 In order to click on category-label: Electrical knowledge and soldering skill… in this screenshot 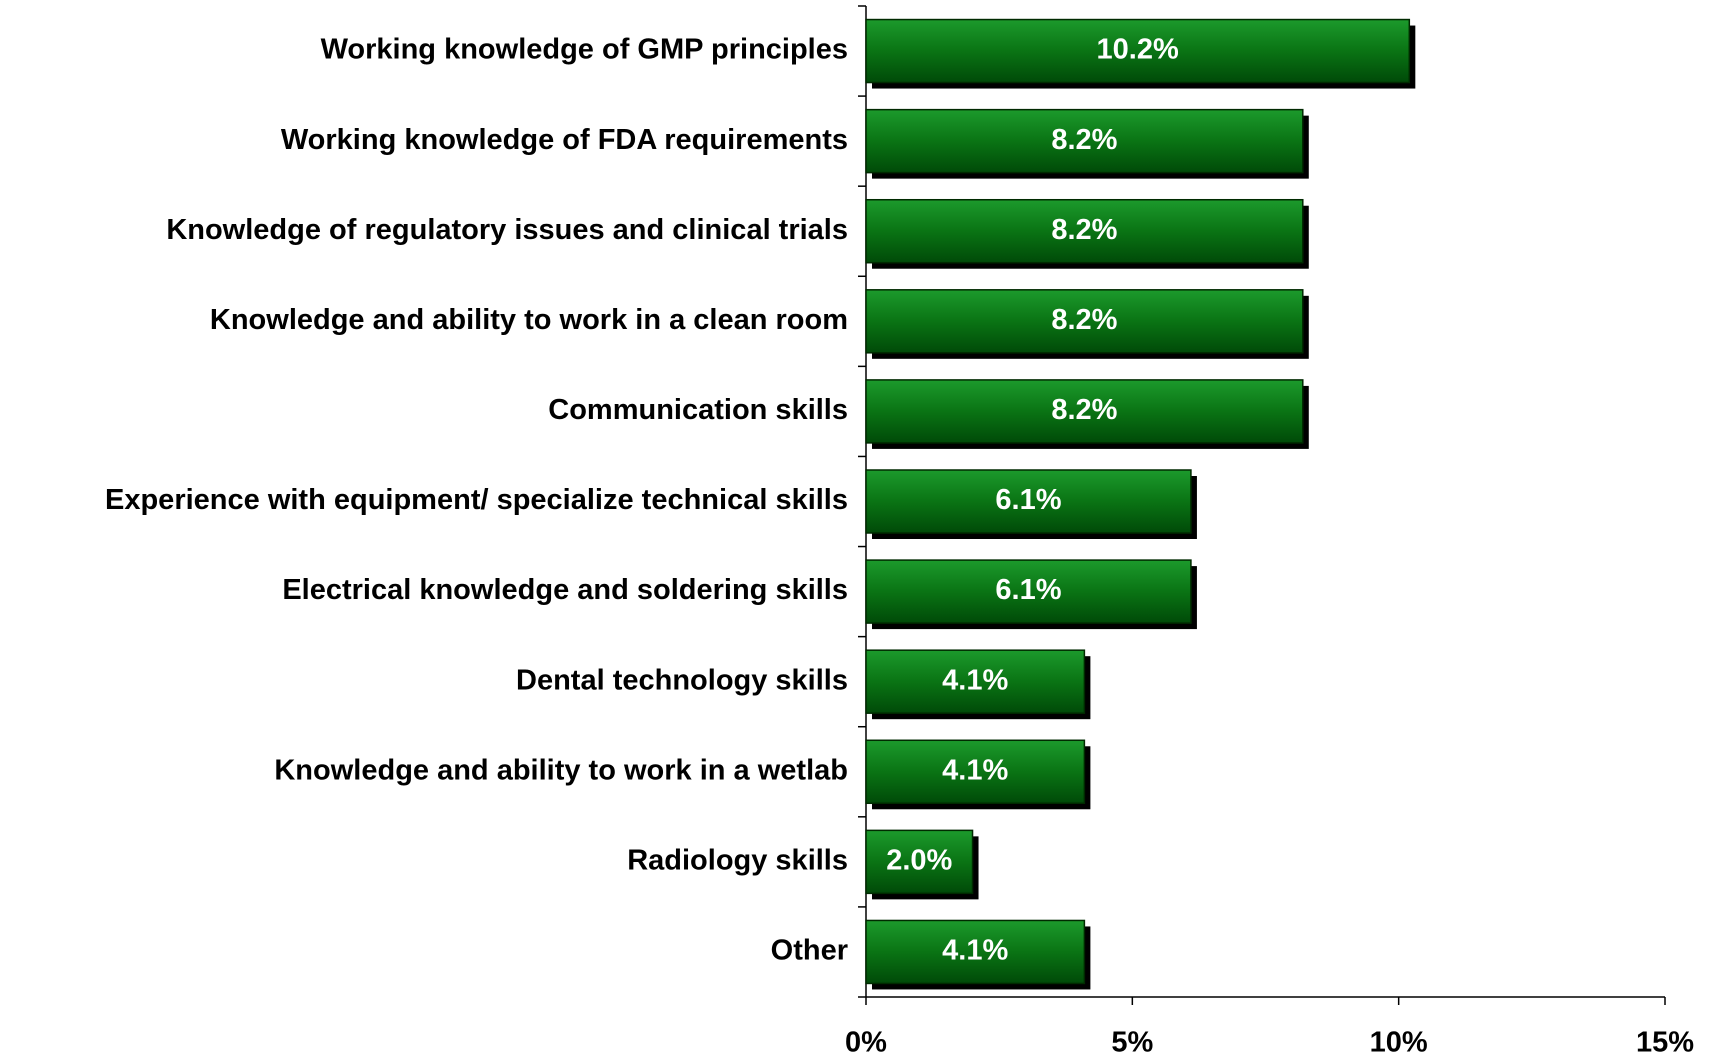, I will do `click(565, 590)`.